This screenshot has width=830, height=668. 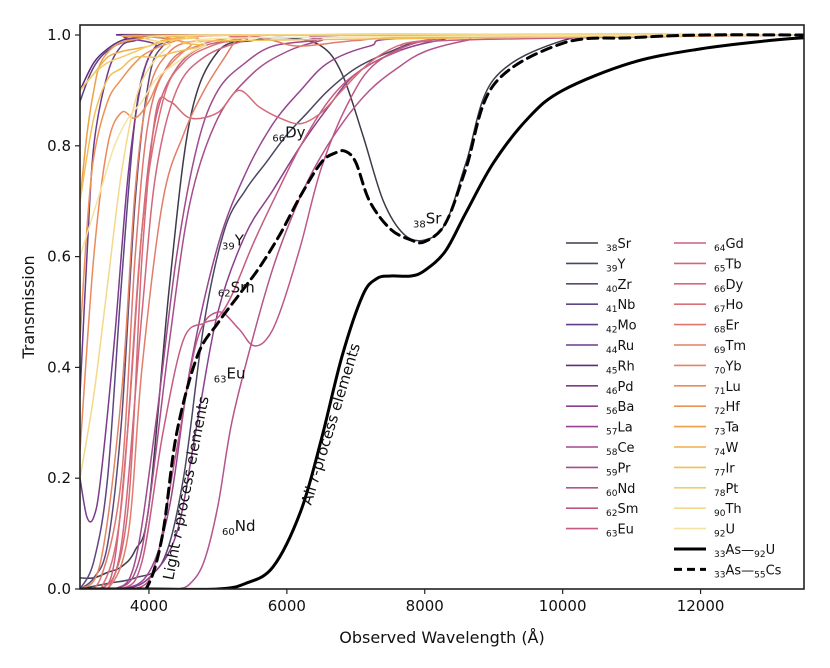 I want to click on legend-label: 71Lu, so click(x=727, y=388).